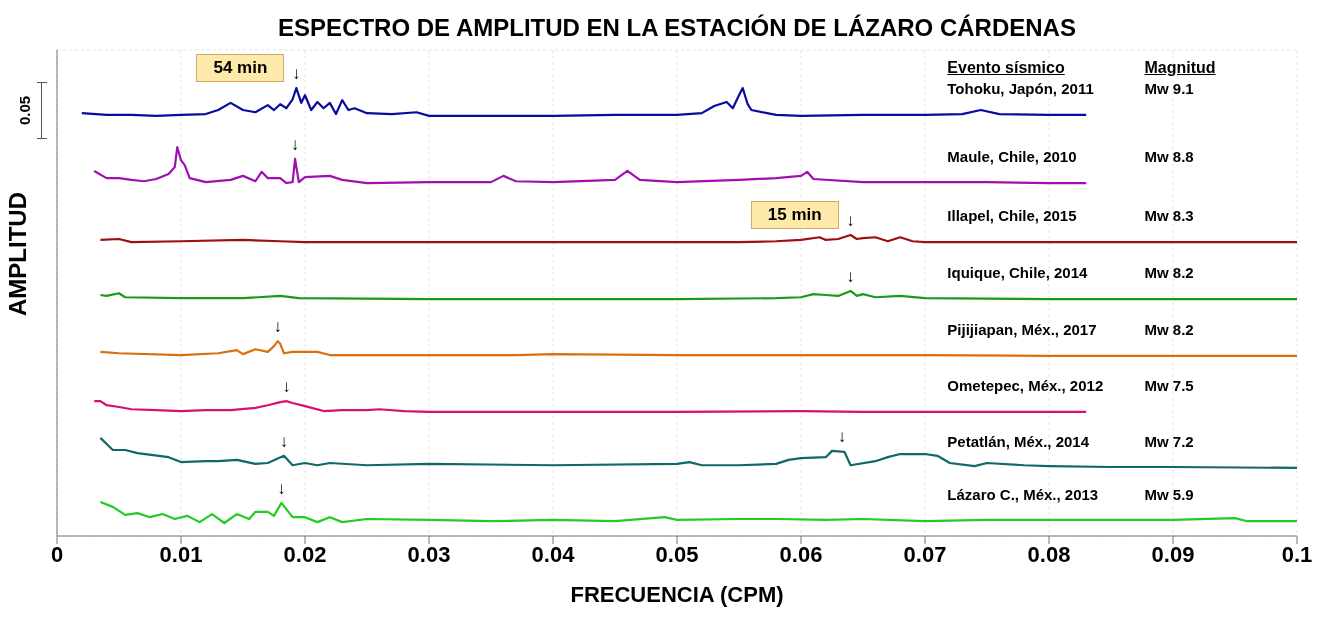  What do you see at coordinates (240, 68) in the screenshot?
I see `annotation: 54 min` at bounding box center [240, 68].